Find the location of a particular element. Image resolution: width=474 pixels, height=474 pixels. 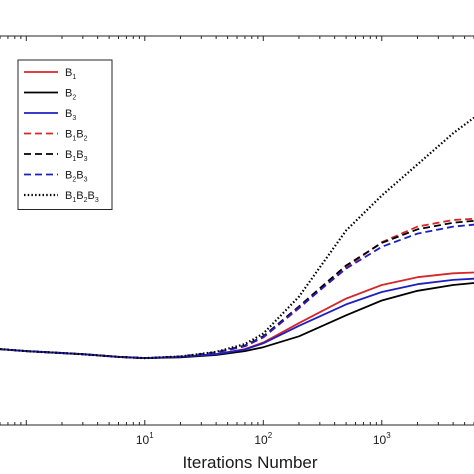

legend-entry-b1: B1 is located at coordinates (70, 74).